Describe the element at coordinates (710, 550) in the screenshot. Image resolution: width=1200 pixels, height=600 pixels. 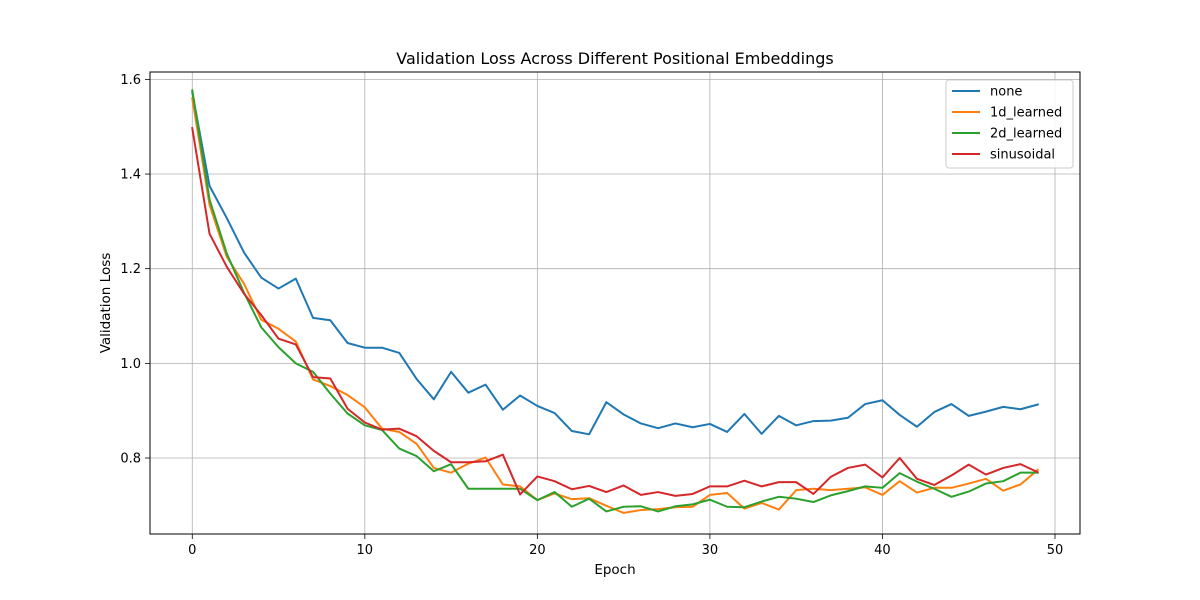
I see `x-tick-label: 30` at that location.